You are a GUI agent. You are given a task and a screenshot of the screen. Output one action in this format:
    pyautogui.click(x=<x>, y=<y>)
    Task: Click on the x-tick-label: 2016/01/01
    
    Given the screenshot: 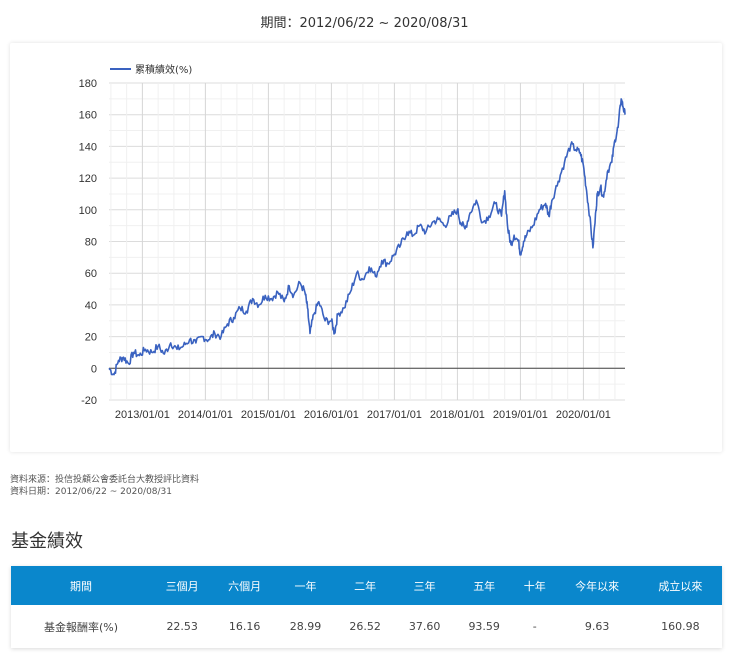 What is the action you would take?
    pyautogui.click(x=331, y=415)
    